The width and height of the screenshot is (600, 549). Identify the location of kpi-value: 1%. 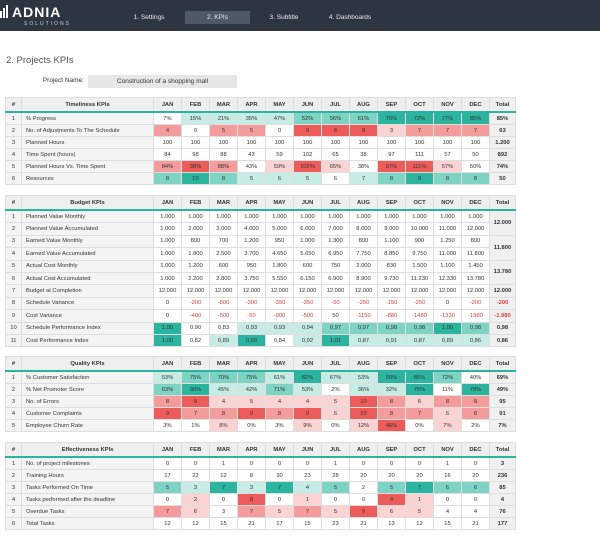
(195, 426).